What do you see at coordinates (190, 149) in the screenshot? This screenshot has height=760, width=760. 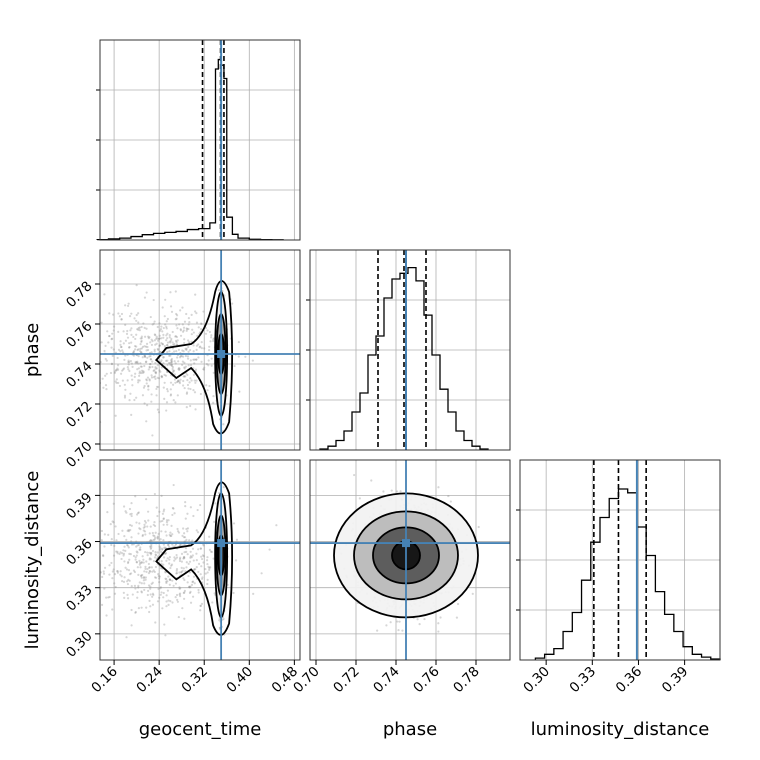 I see `histogram-geocent_time` at bounding box center [190, 149].